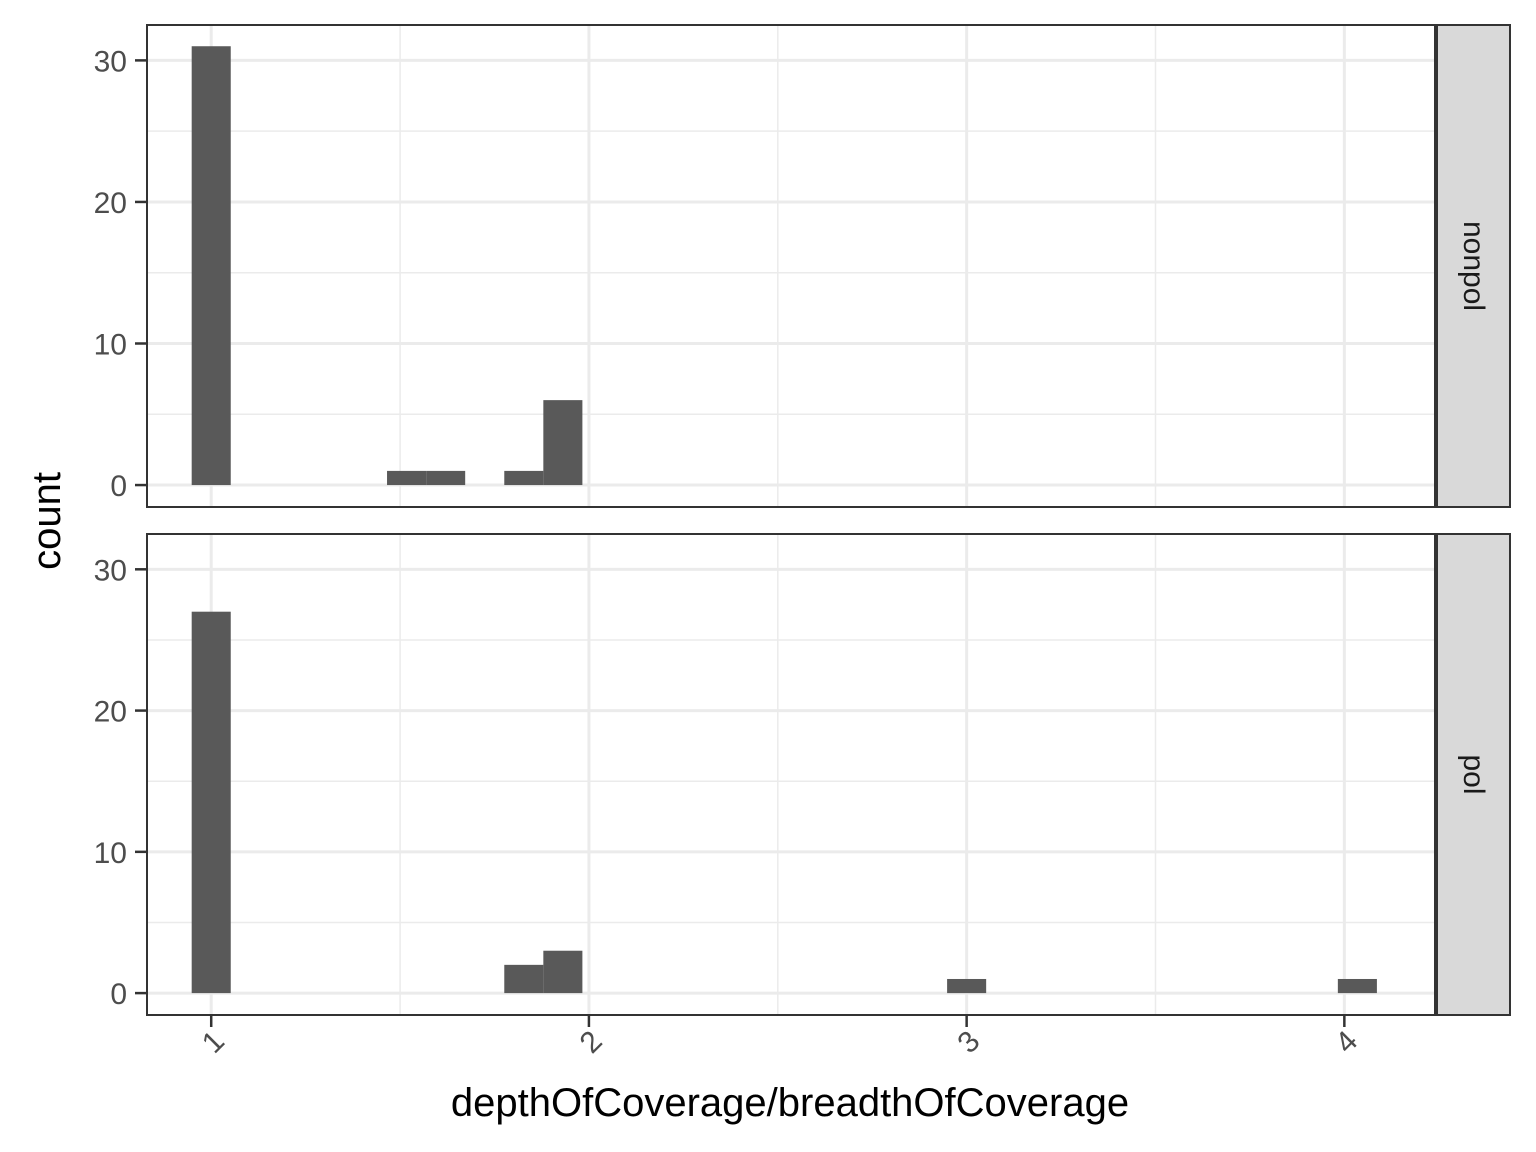  What do you see at coordinates (47, 521) in the screenshot?
I see `y-axis-title: count` at bounding box center [47, 521].